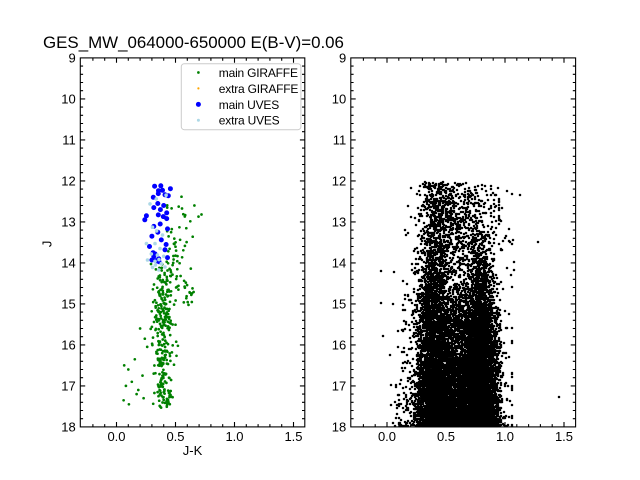 The image size is (640, 480). I want to click on svg-text:GES_MW_064000-650000 E(B-V)=0.: GES_MW_064000-650000 E(B-V)=0.06, so click(193, 42).